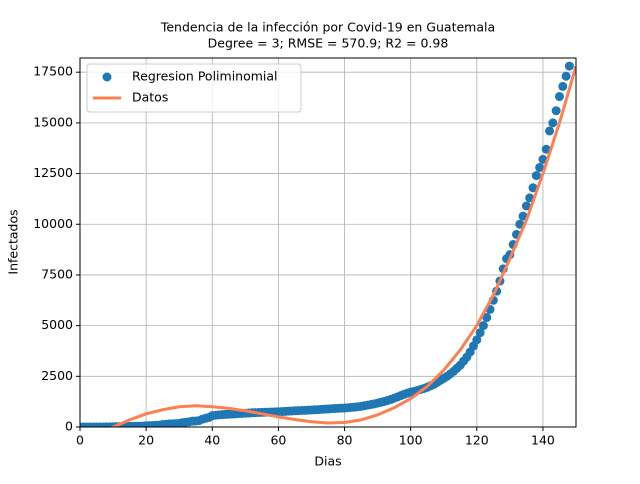  Describe the element at coordinates (69, 426) in the screenshot. I see `y-tick-label: 0` at that location.